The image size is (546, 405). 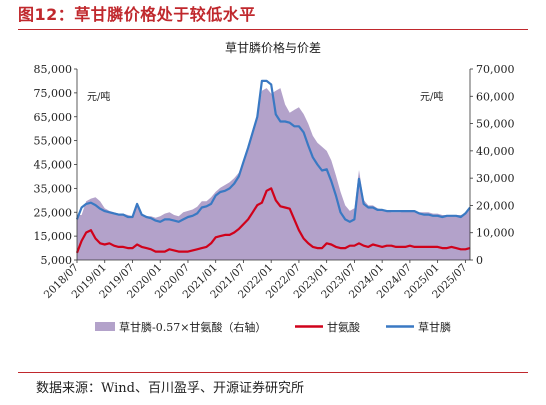 I want to click on y-left-unit: 元/吨, so click(x=98, y=96).